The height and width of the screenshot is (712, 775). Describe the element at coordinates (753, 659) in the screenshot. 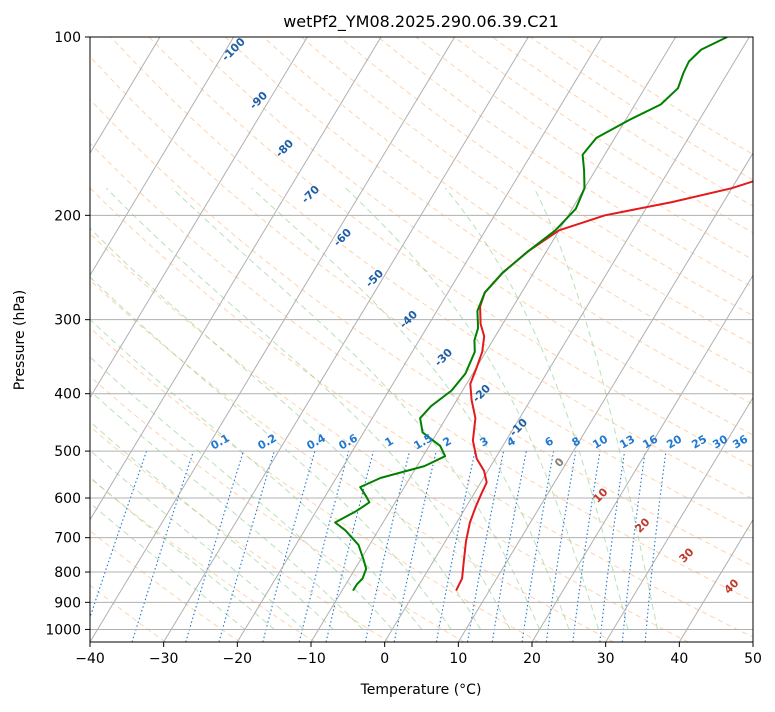

I see `x-tick-label: 50` at that location.